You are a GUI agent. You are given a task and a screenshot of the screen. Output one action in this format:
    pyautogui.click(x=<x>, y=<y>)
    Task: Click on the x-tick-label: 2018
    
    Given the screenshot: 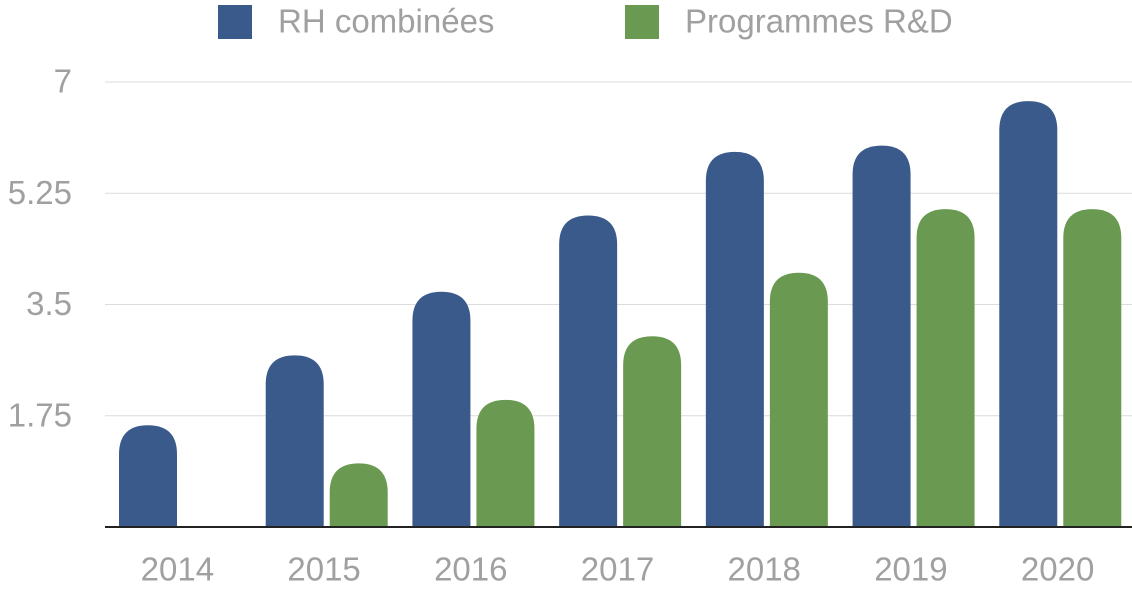 What is the action you would take?
    pyautogui.click(x=764, y=569)
    